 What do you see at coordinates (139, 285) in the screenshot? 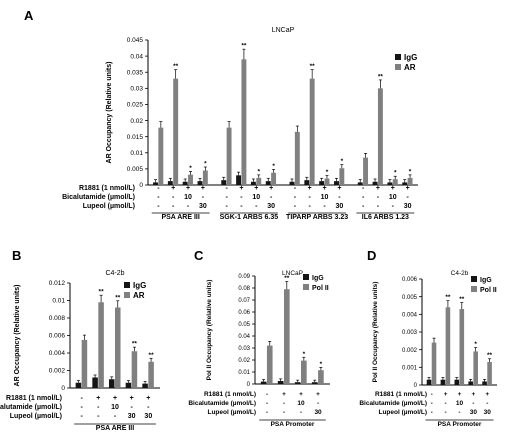
I see `legend-label: IgG` at bounding box center [139, 285].